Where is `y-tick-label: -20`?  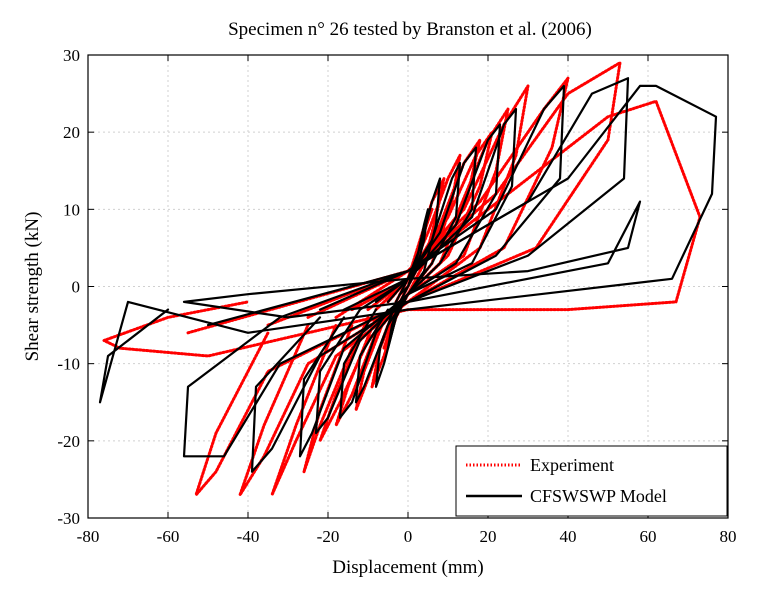 y-tick-label: -20 is located at coordinates (68, 441).